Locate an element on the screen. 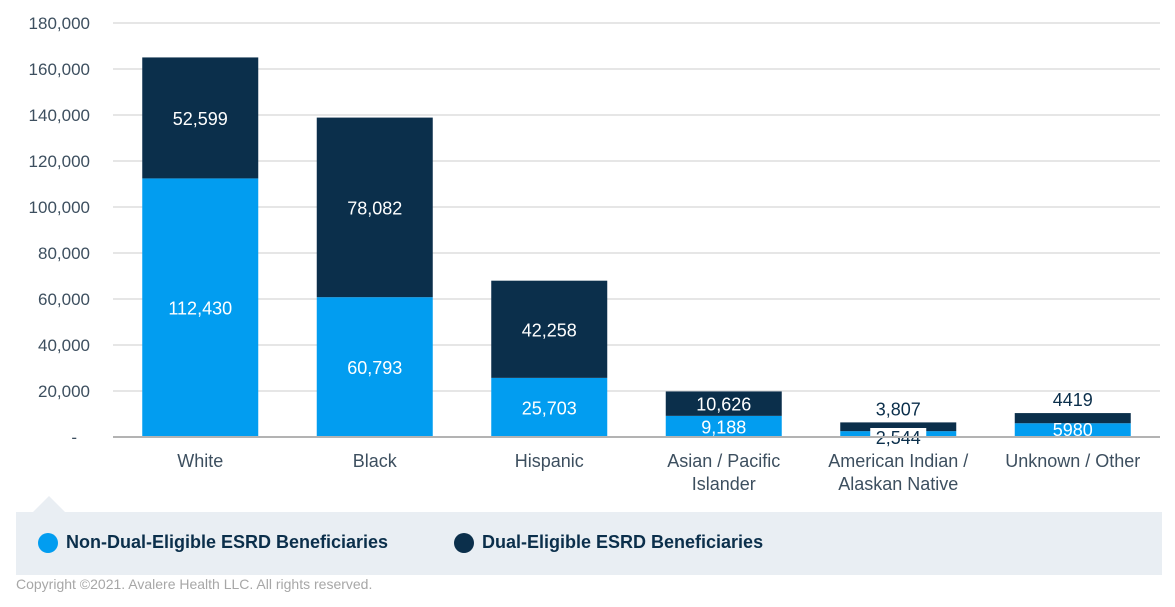 The height and width of the screenshot is (607, 1175). data-label: 9,188 is located at coordinates (723, 427).